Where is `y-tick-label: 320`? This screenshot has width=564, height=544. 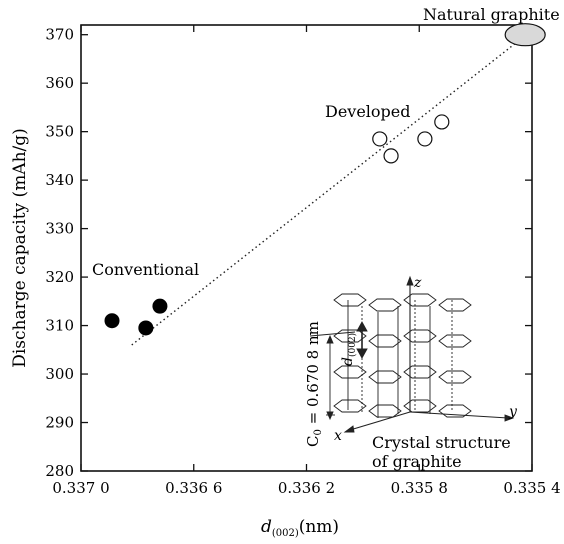
y-tick-label: 320 is located at coordinates (59, 277).